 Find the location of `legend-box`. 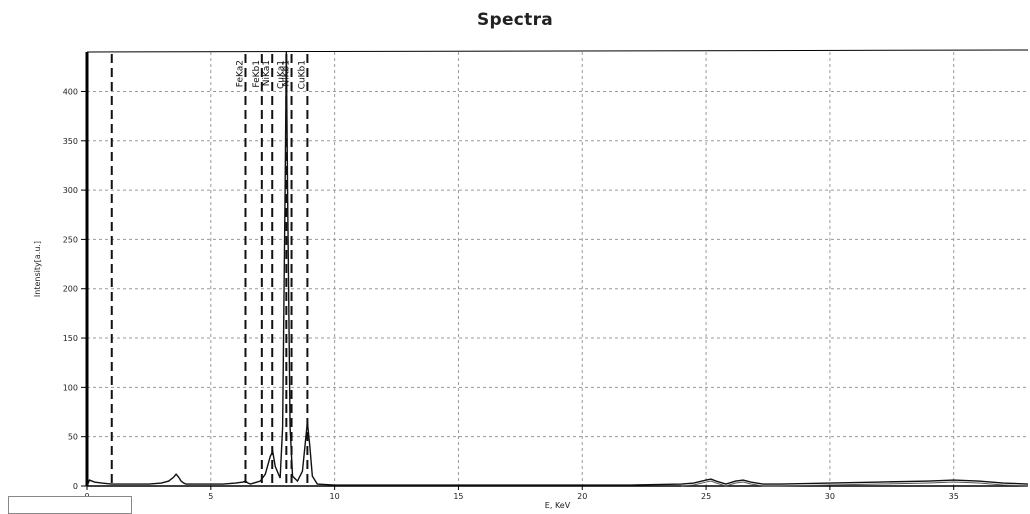

legend-box is located at coordinates (70, 505).